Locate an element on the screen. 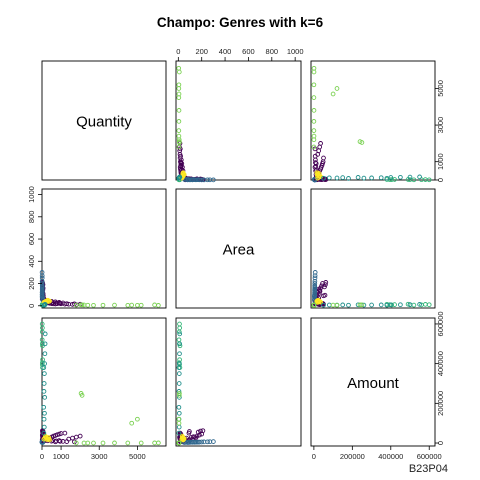  diagonal-label-quantity: Quantity is located at coordinates (104, 122).